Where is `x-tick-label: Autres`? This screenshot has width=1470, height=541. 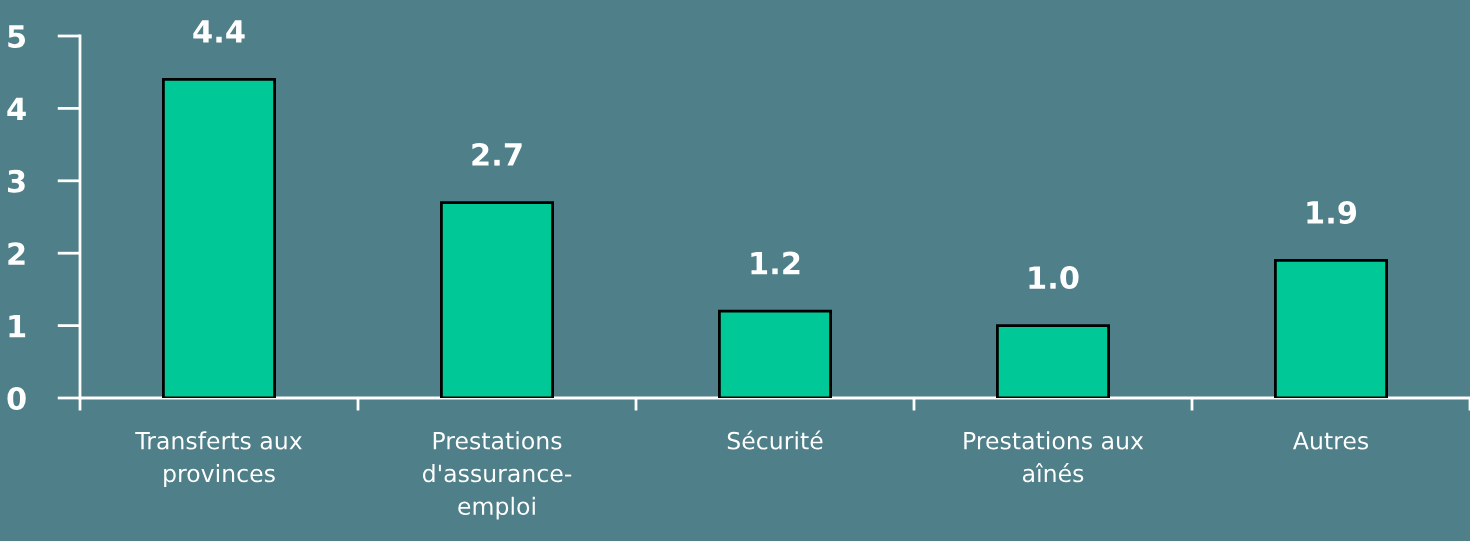 x-tick-label: Autres is located at coordinates (1331, 441).